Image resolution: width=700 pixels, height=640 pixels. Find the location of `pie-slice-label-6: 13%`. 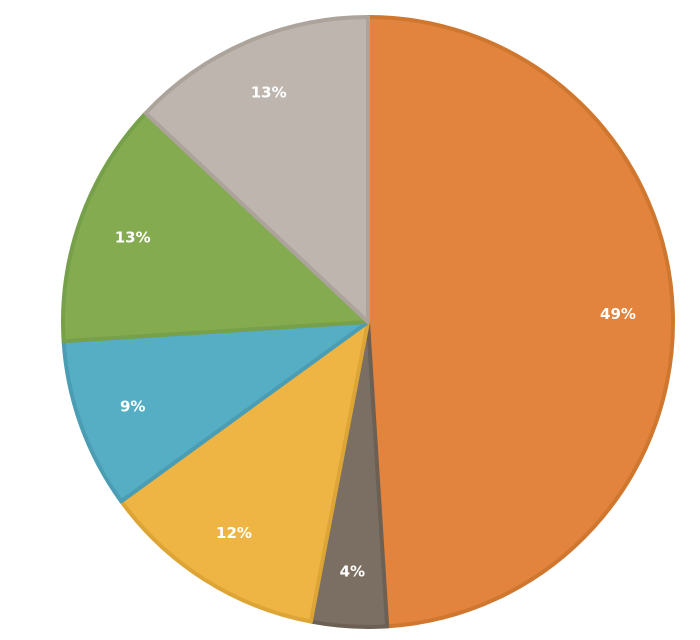

pie-slice-label-6: 13% is located at coordinates (269, 93).